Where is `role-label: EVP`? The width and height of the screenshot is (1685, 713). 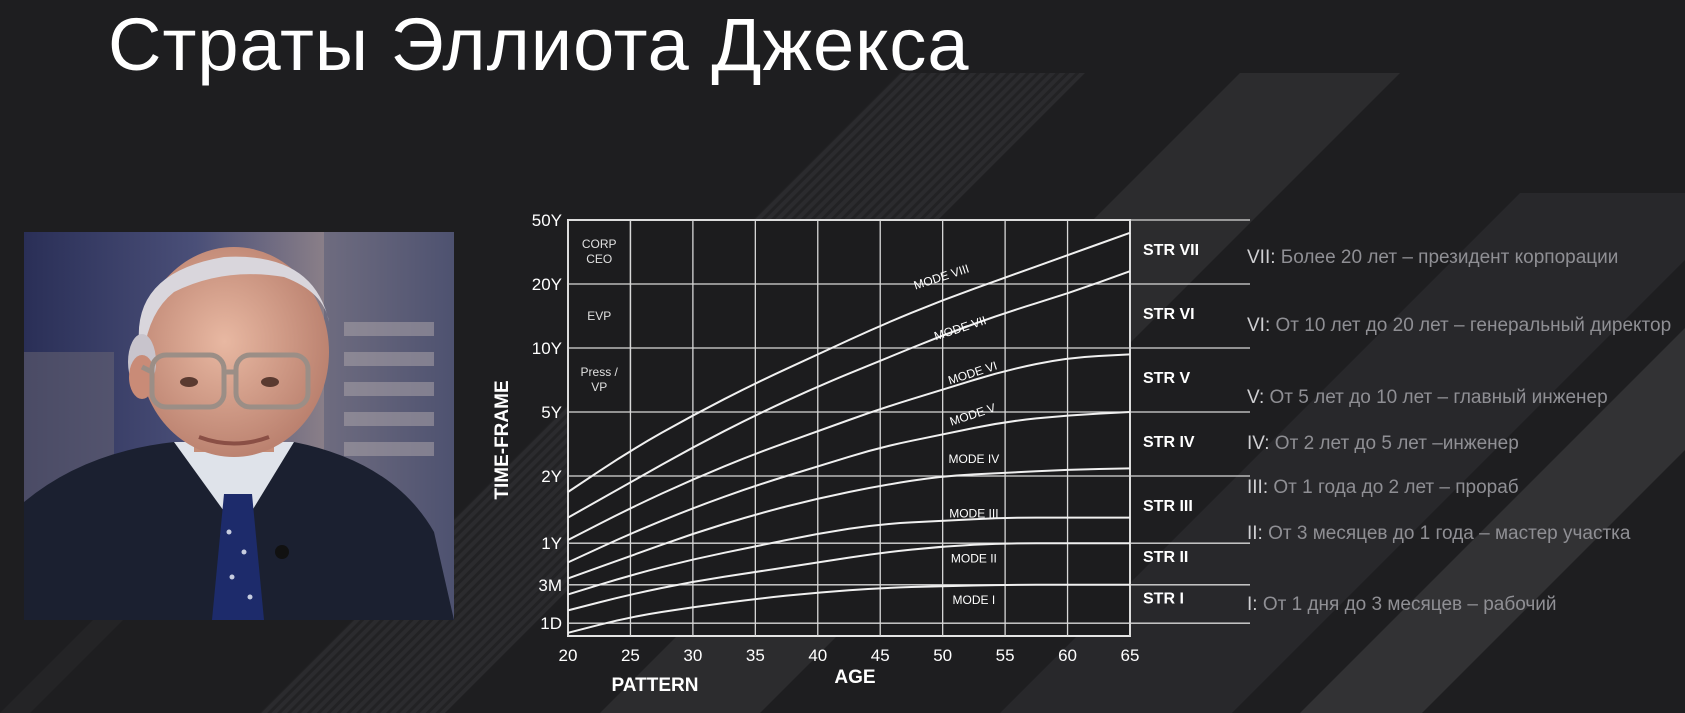 role-label: EVP is located at coordinates (599, 316).